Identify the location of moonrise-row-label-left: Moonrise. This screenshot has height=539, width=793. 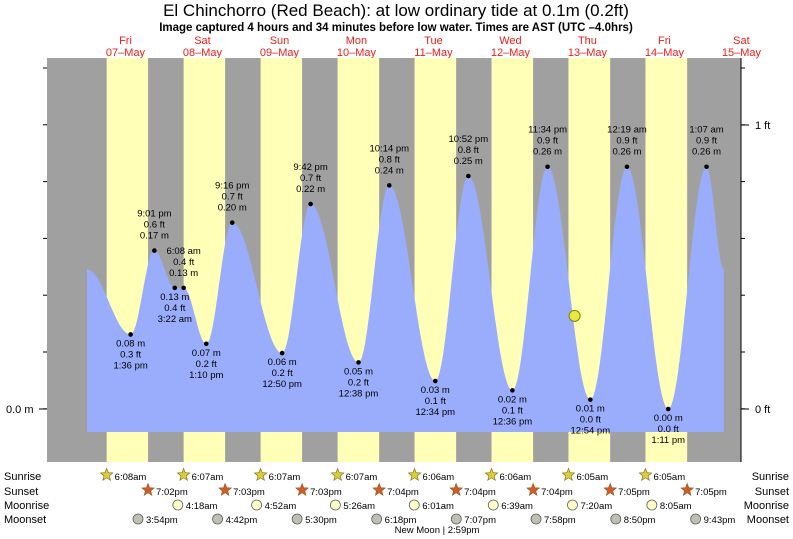
(26, 506).